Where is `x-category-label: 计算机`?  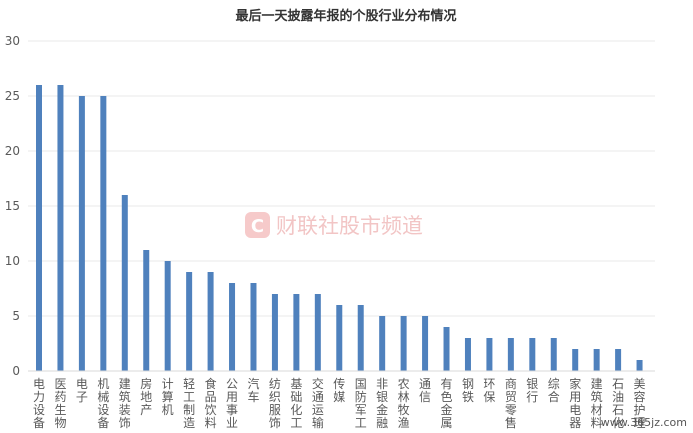 x-category-label: 计算机 is located at coordinates (168, 397).